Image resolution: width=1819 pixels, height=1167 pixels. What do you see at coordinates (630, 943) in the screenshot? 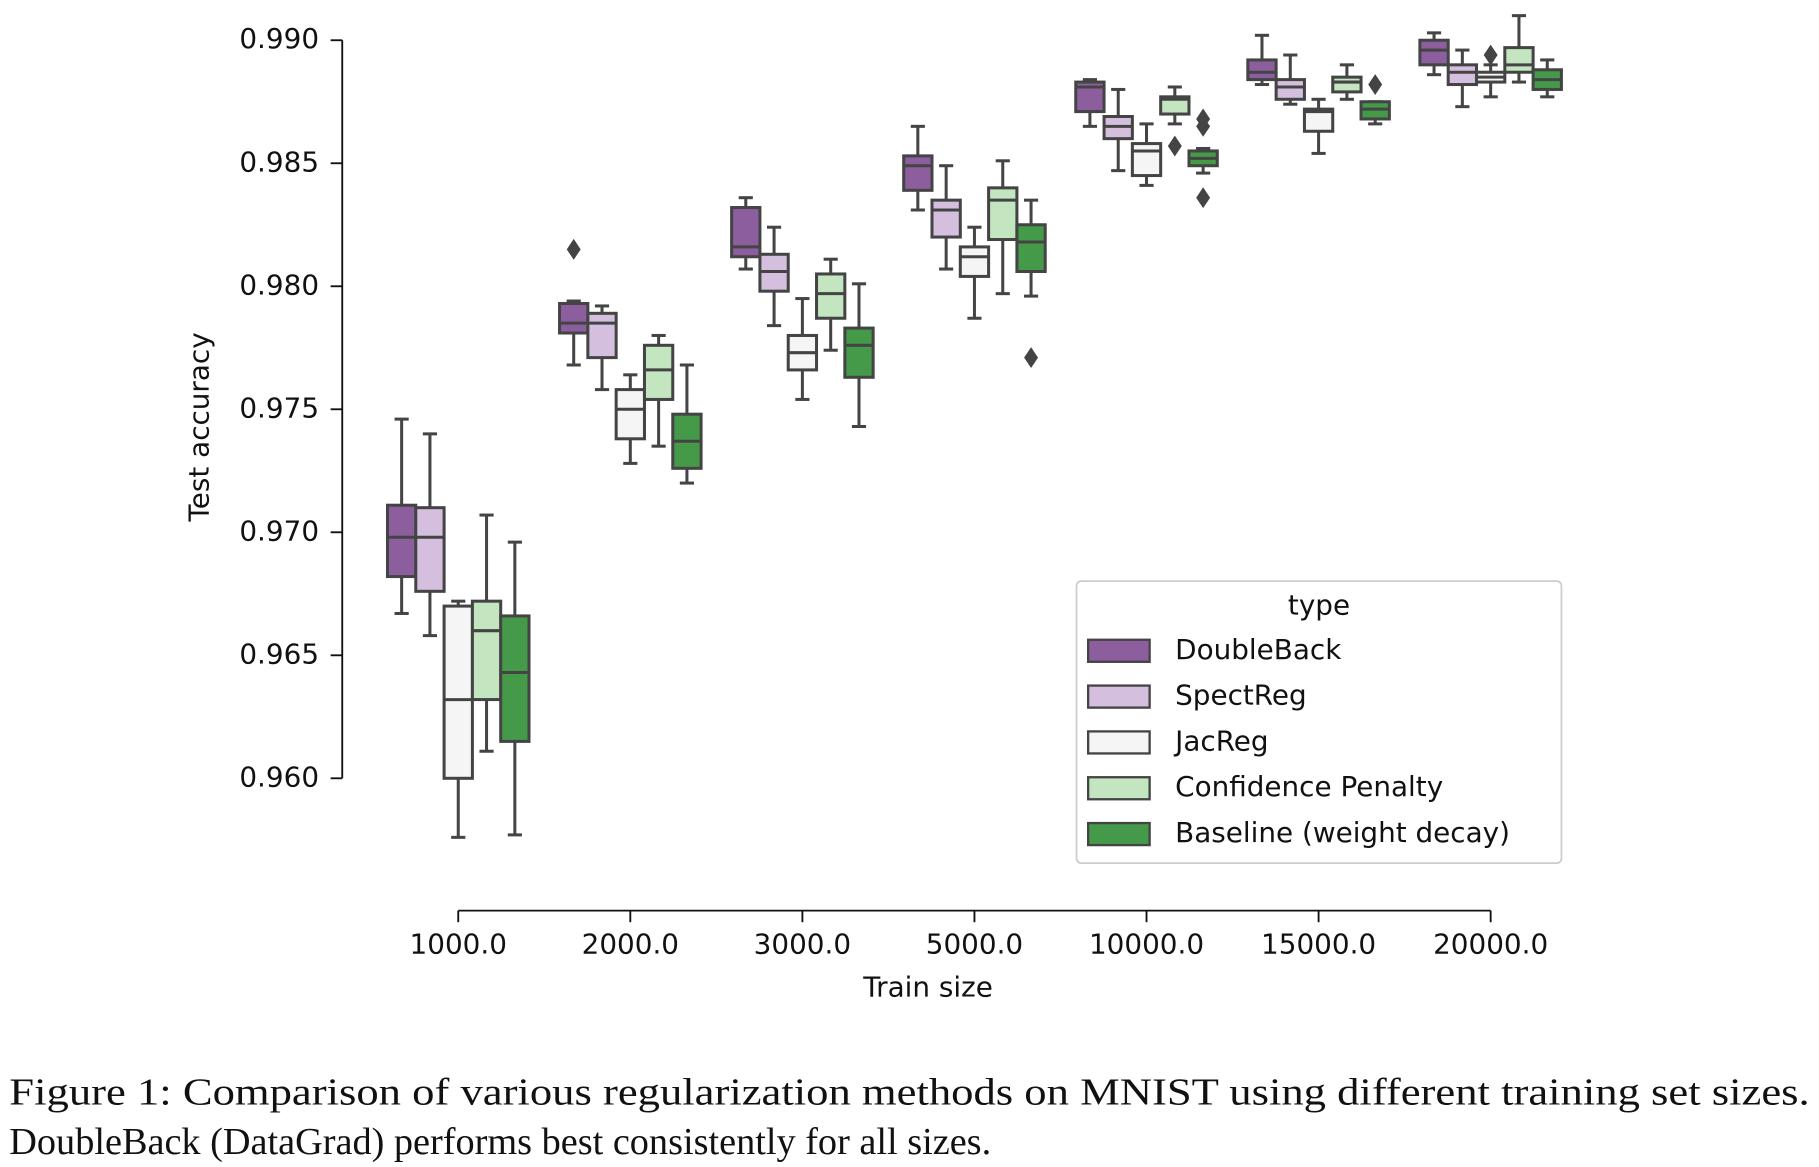
I see `x-tick-label: 2000.0` at bounding box center [630, 943].